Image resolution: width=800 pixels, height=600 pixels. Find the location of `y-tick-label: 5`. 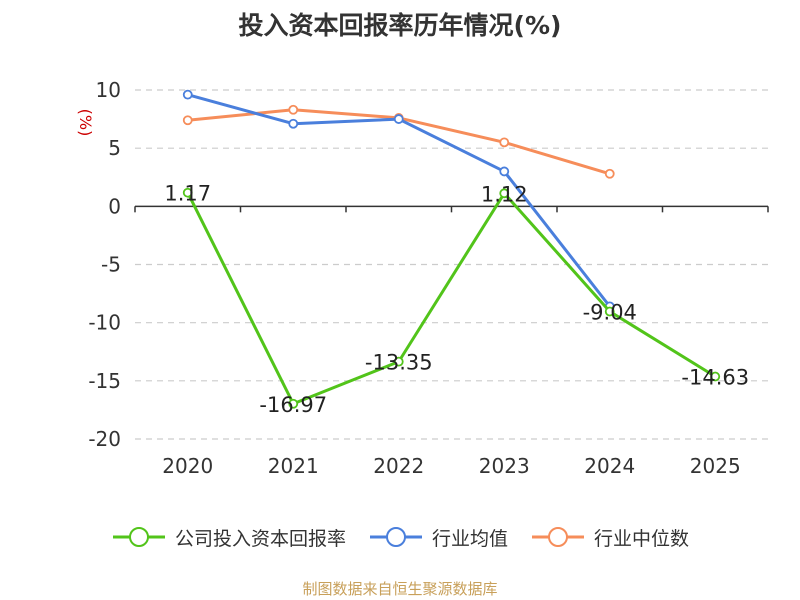

y-tick-label: 5 is located at coordinates (114, 148).